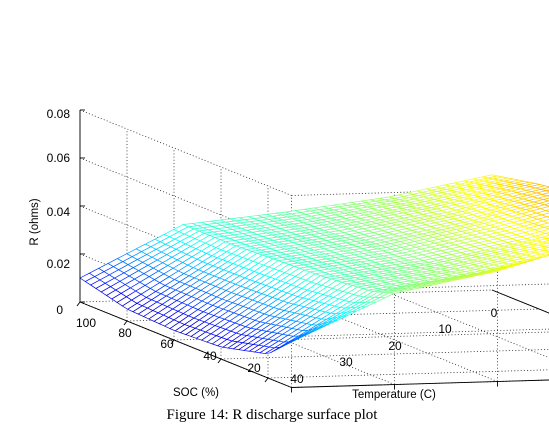  Describe the element at coordinates (273, 415) in the screenshot. I see `figure-caption: Figure 14: R discharge surface plot` at that location.